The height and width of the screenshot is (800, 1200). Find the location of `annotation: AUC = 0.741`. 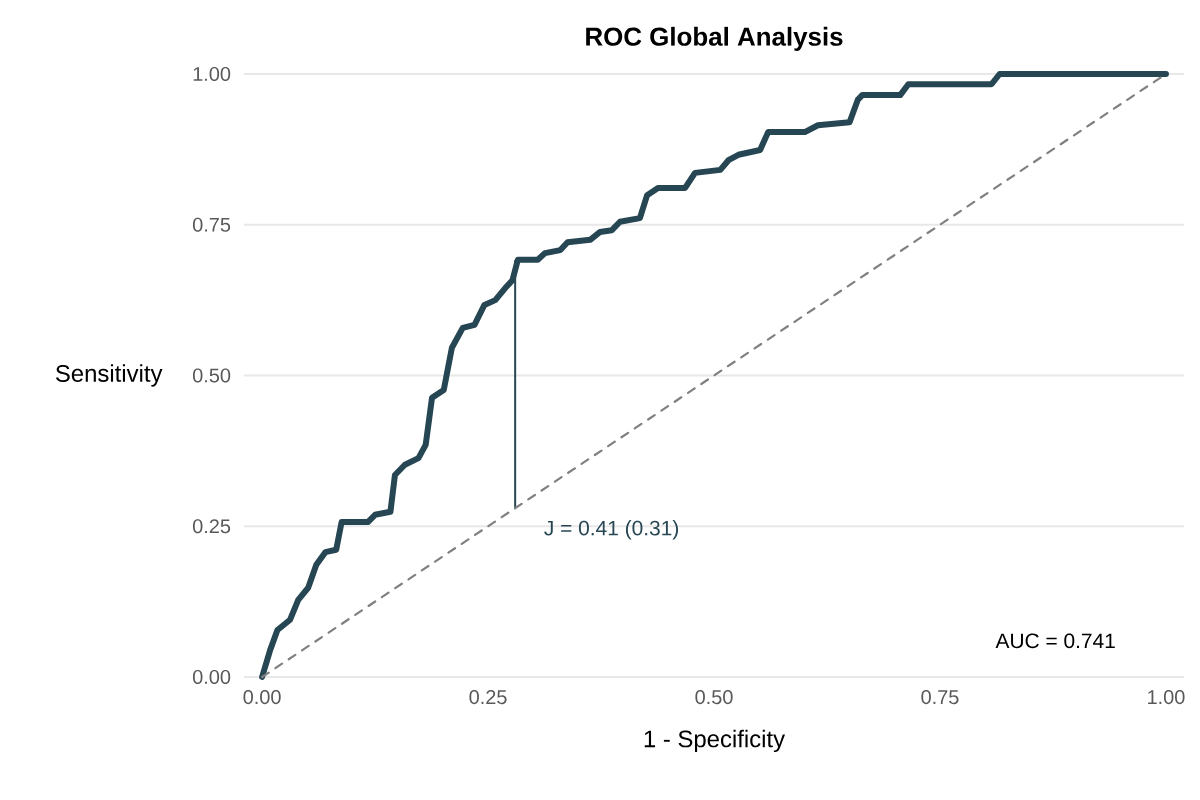

annotation: AUC = 0.741 is located at coordinates (1055, 641).